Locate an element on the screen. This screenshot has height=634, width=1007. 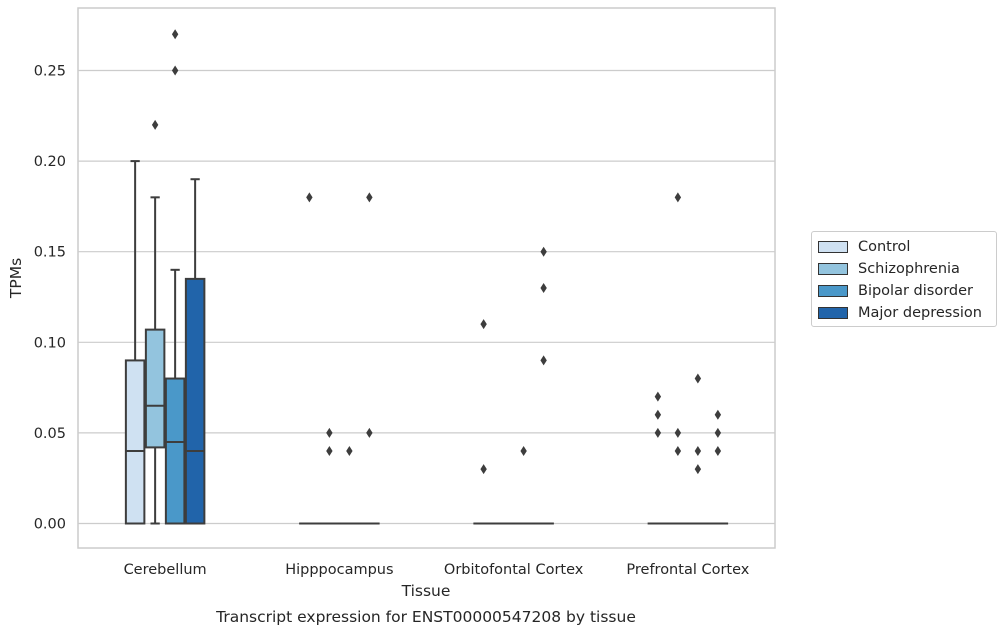
x-axis-label: Tissue is located at coordinates (426, 591).